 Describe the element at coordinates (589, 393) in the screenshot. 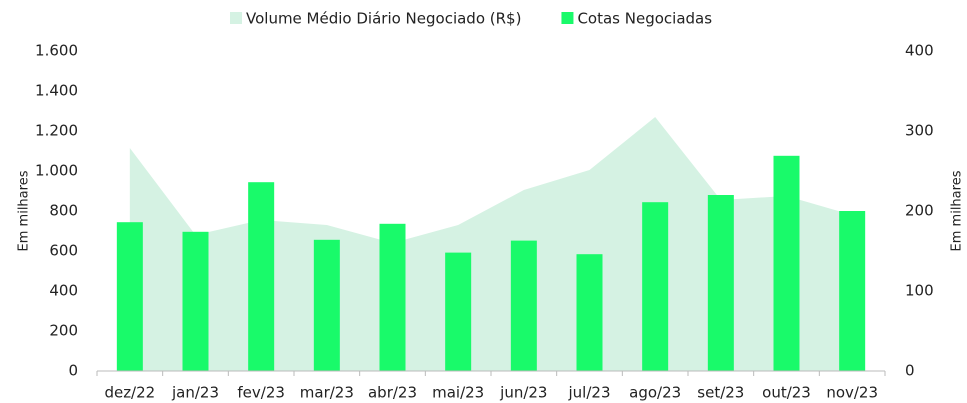

I see `x-tick-label: jul/23` at that location.